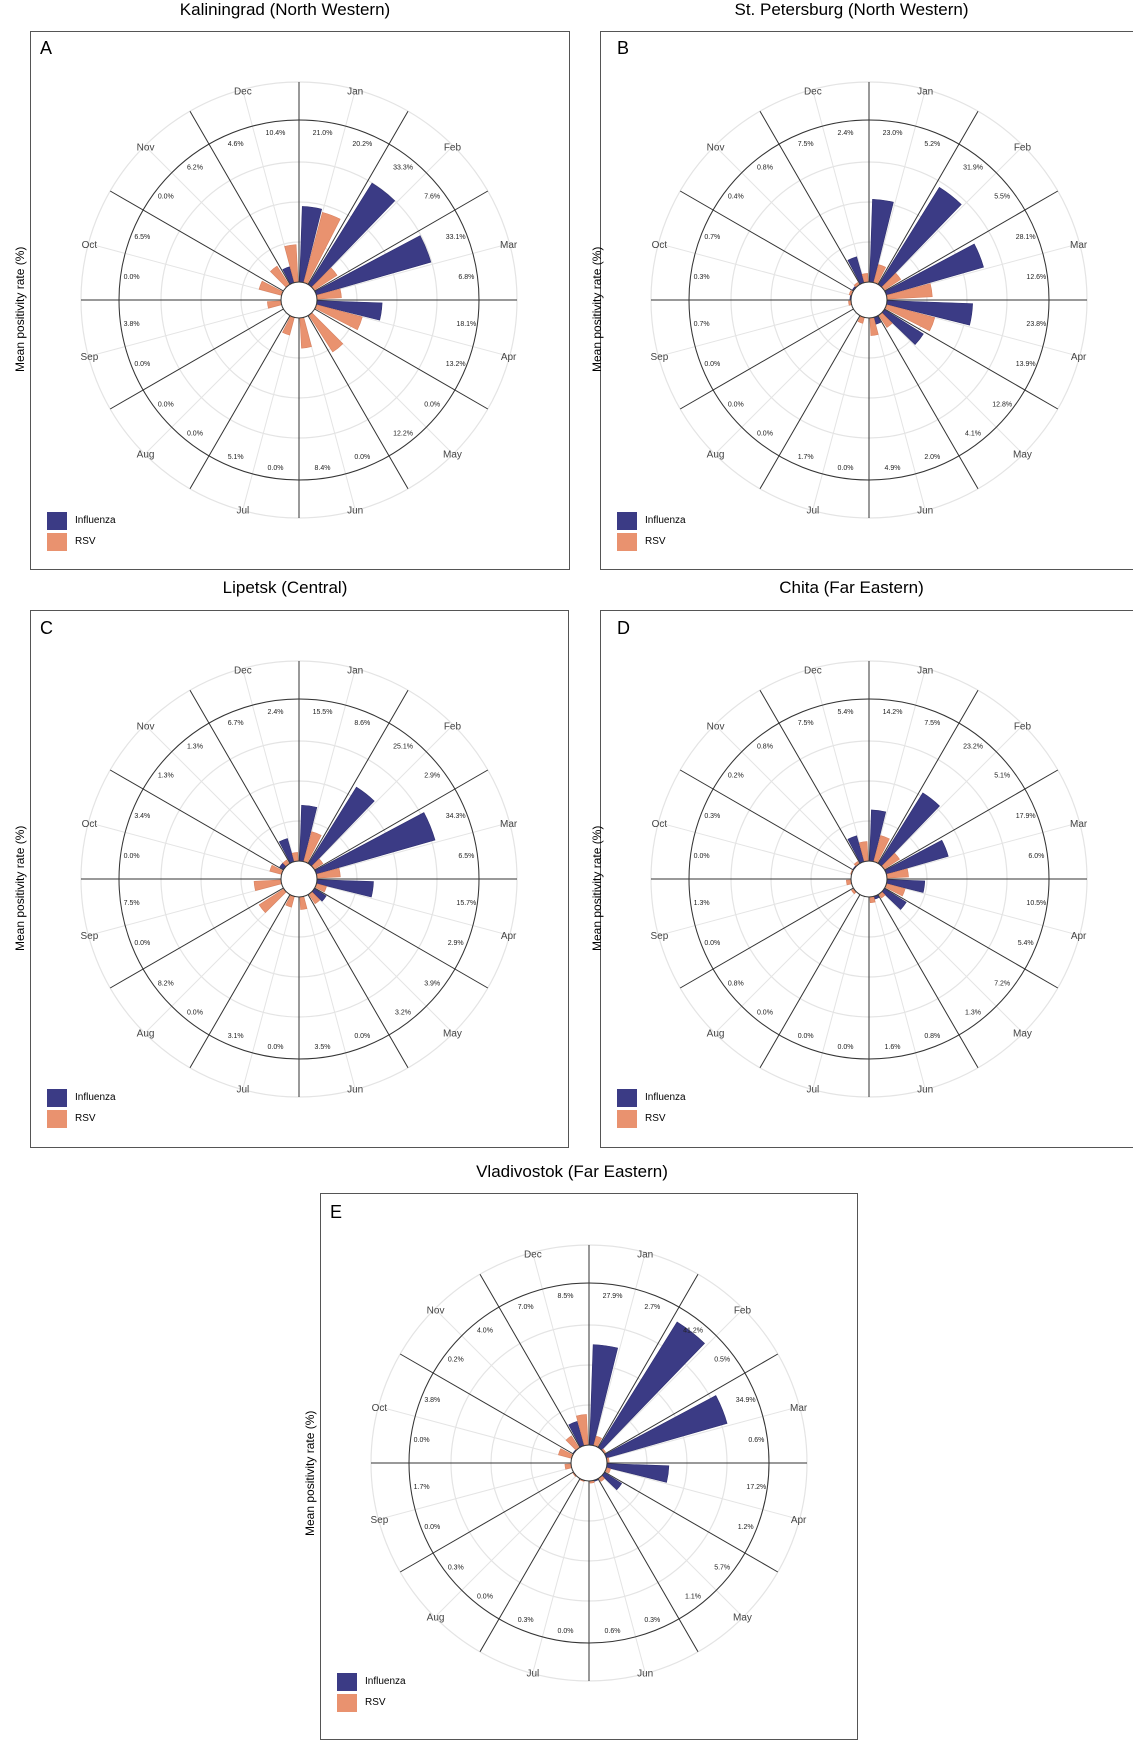 The image size is (1133, 1740). Describe the element at coordinates (660, 824) in the screenshot. I see `month-label-oct: Oct` at that location.